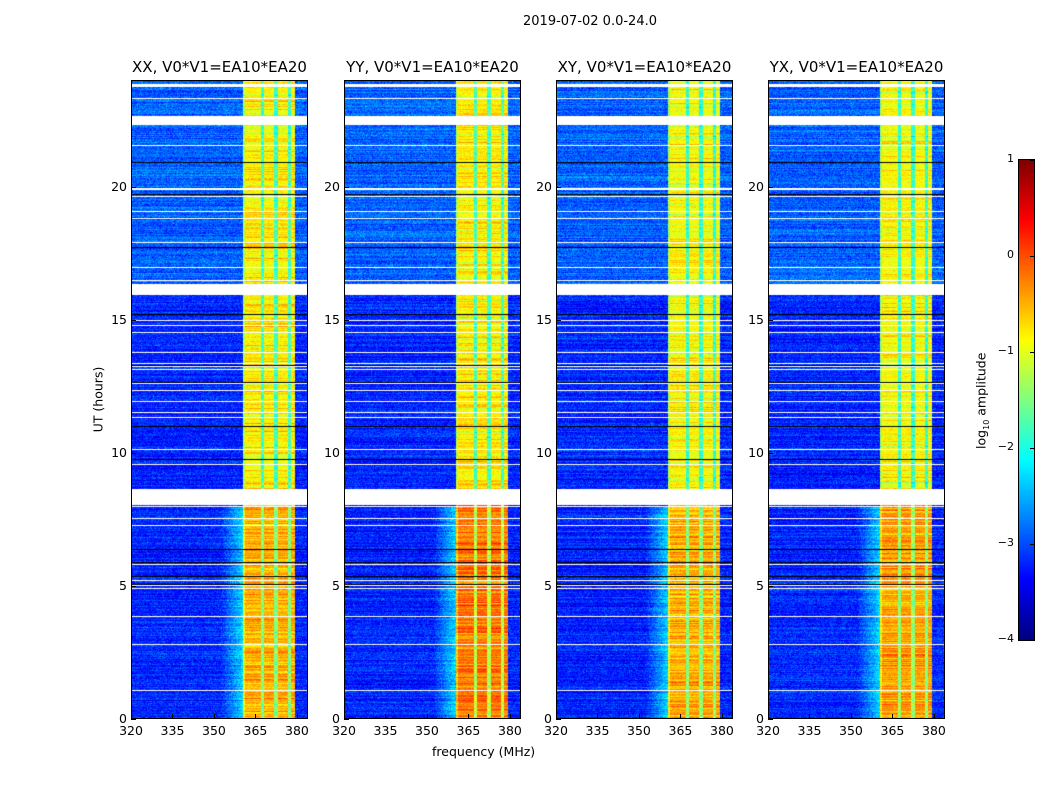  What do you see at coordinates (1010, 254) in the screenshot?
I see `colorbar-tick-label: 0` at bounding box center [1010, 254].